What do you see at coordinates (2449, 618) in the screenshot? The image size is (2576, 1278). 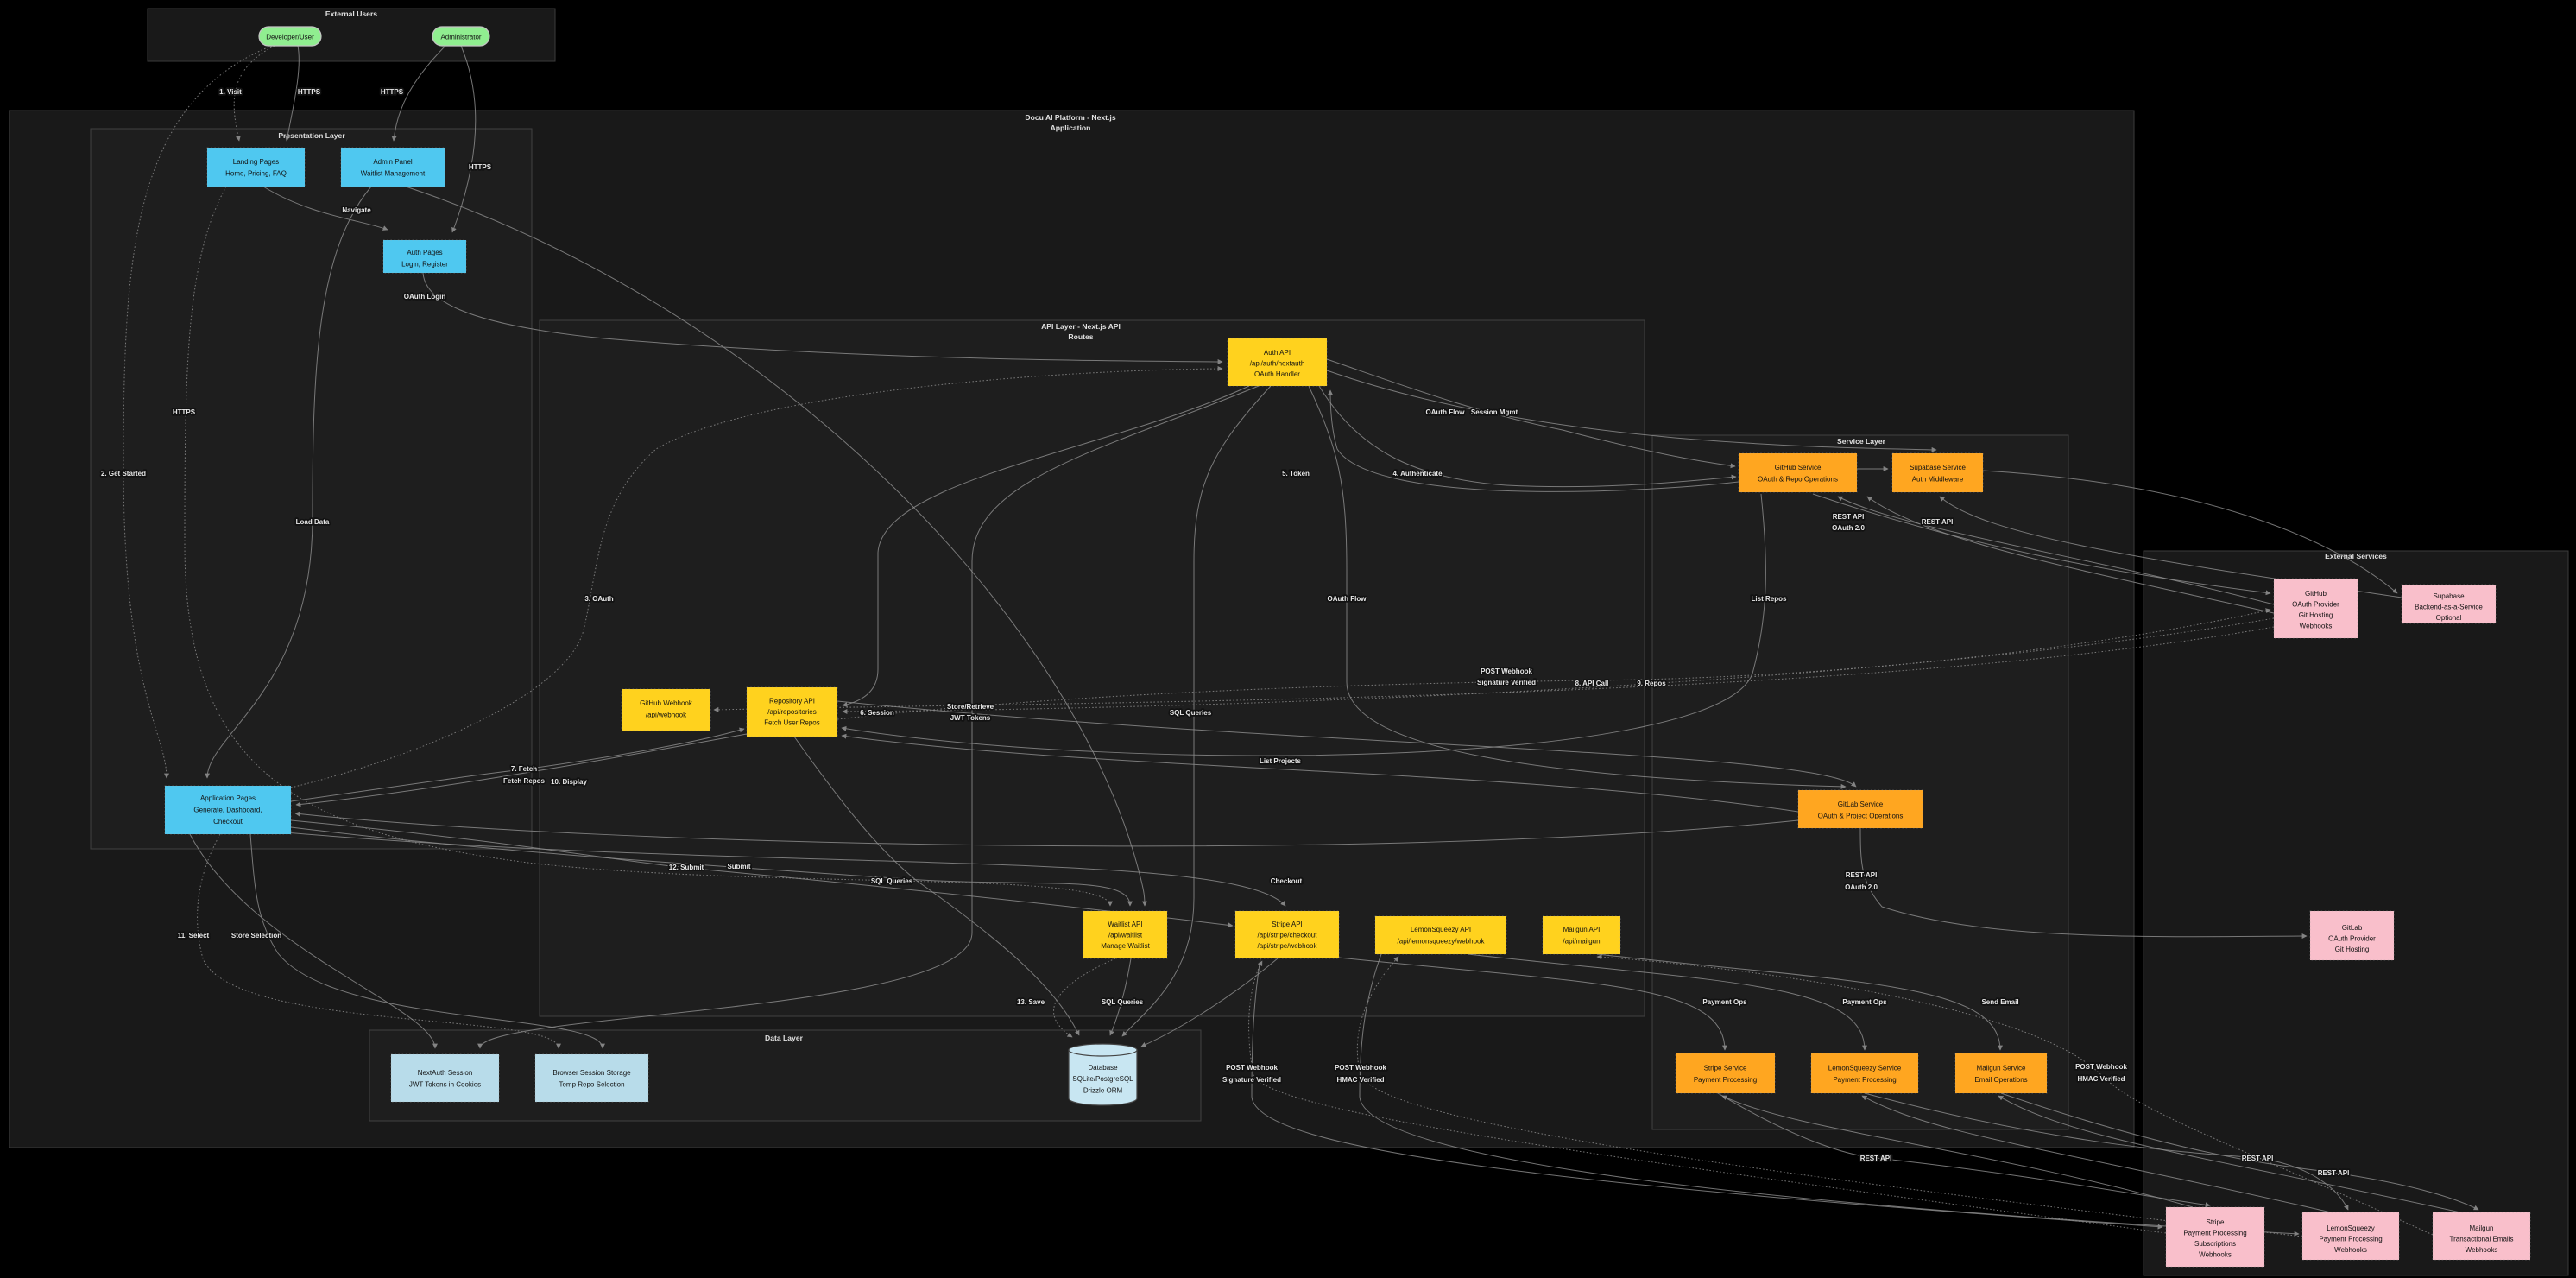 I see `svg-text: Optional` at bounding box center [2449, 618].